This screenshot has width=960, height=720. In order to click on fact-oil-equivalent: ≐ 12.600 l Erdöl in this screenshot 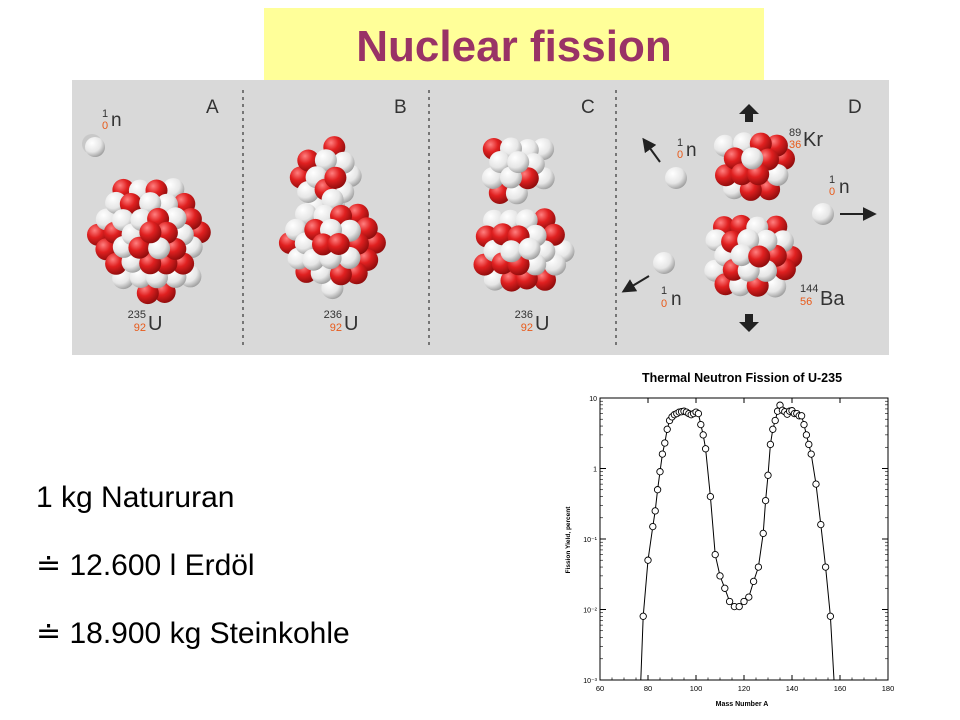, I will do `click(145, 565)`.